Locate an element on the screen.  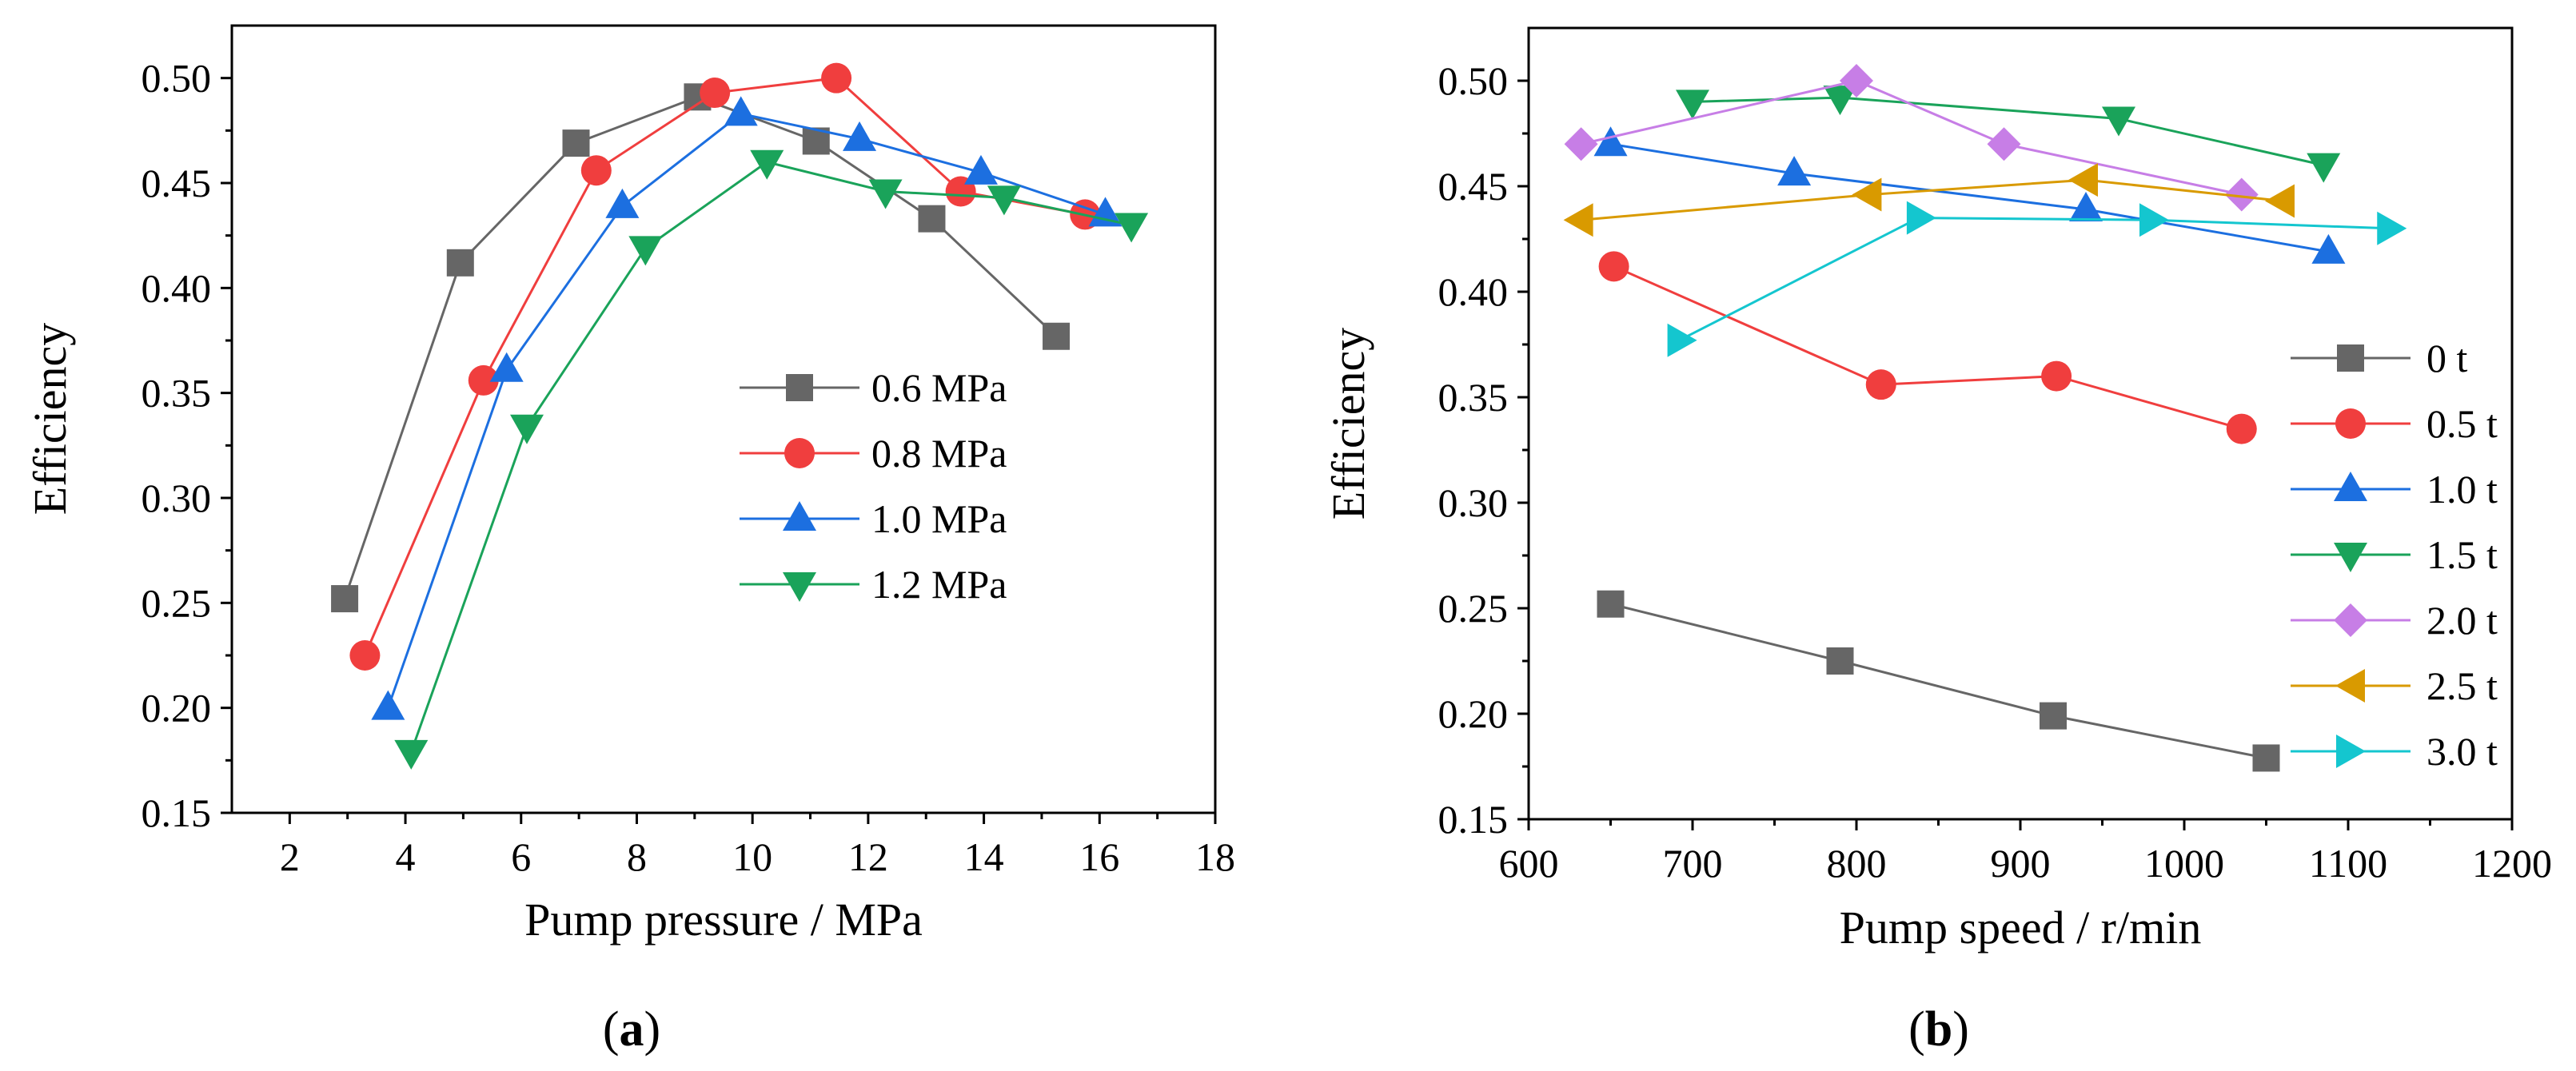
panel-a-legend-label: 1.2 MPa is located at coordinates (939, 584).